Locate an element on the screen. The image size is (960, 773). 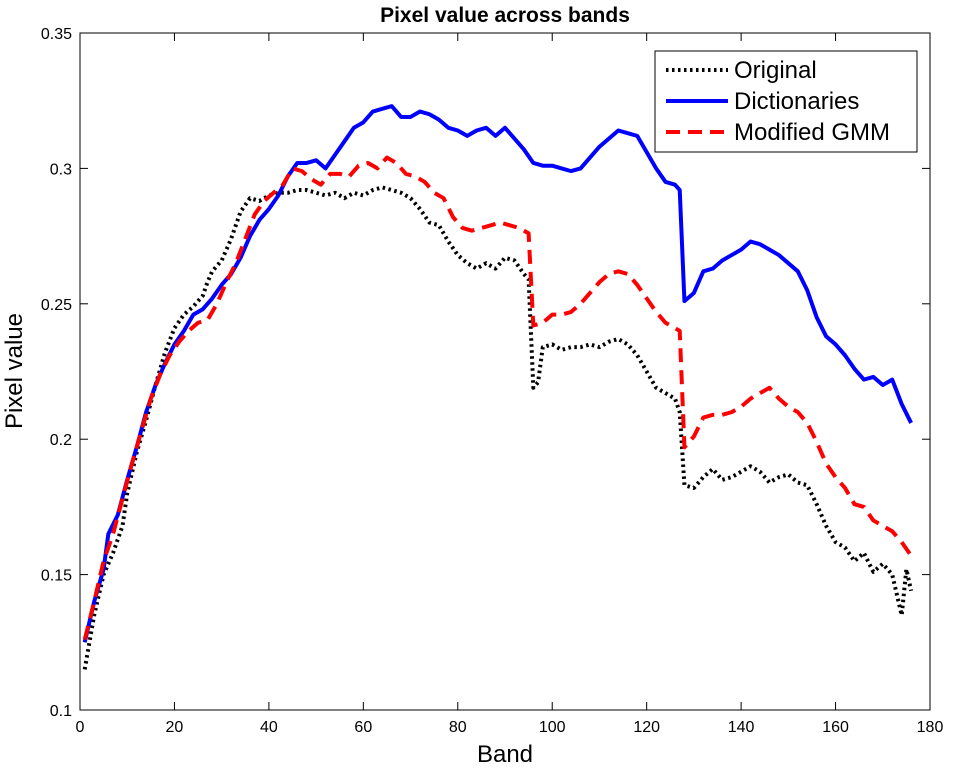
legend: Original Dictionaries Modified GMM is located at coordinates (786, 101).